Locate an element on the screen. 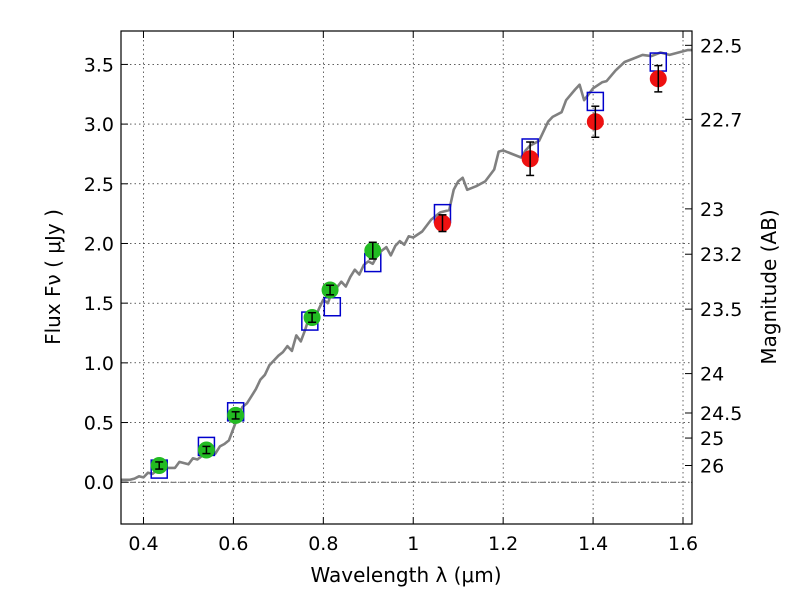 This screenshot has height=600, width=800. x-axis-label: Wavelength λ (μm) is located at coordinates (405, 575).